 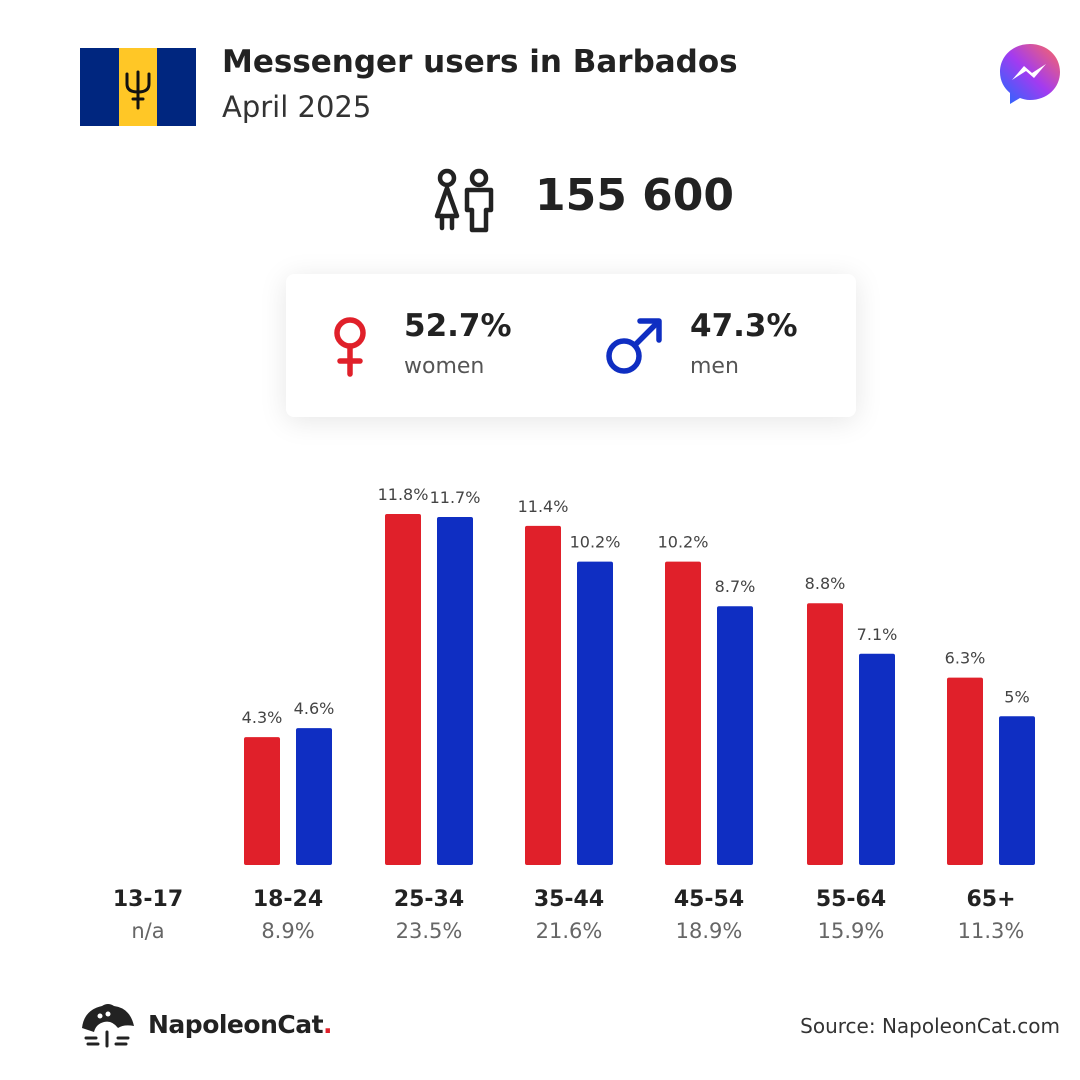 What do you see at coordinates (825, 583) in the screenshot?
I see `data-label-women-55-64: 8.8%` at bounding box center [825, 583].